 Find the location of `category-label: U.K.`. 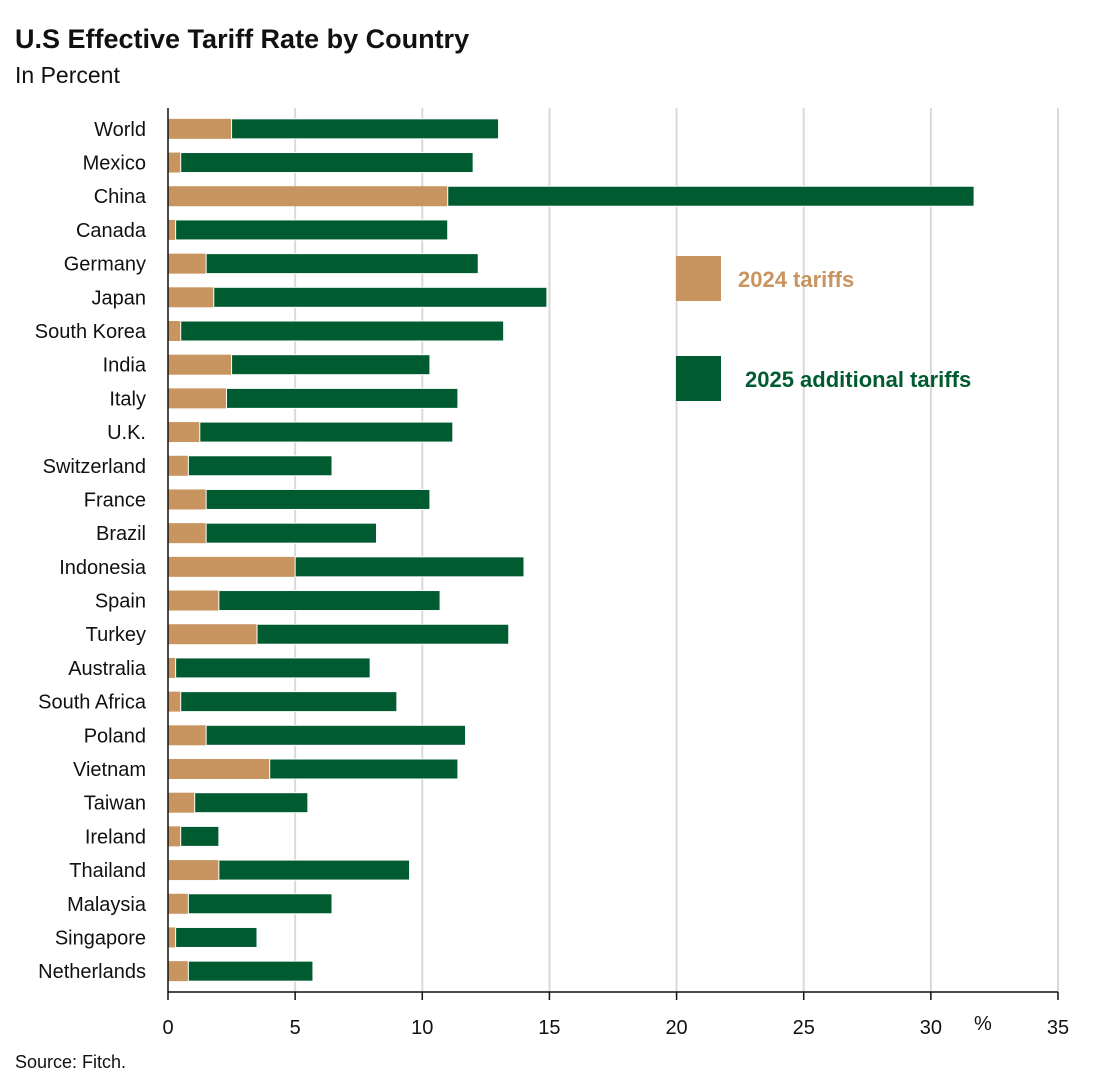

category-label: U.K. is located at coordinates (126, 433).